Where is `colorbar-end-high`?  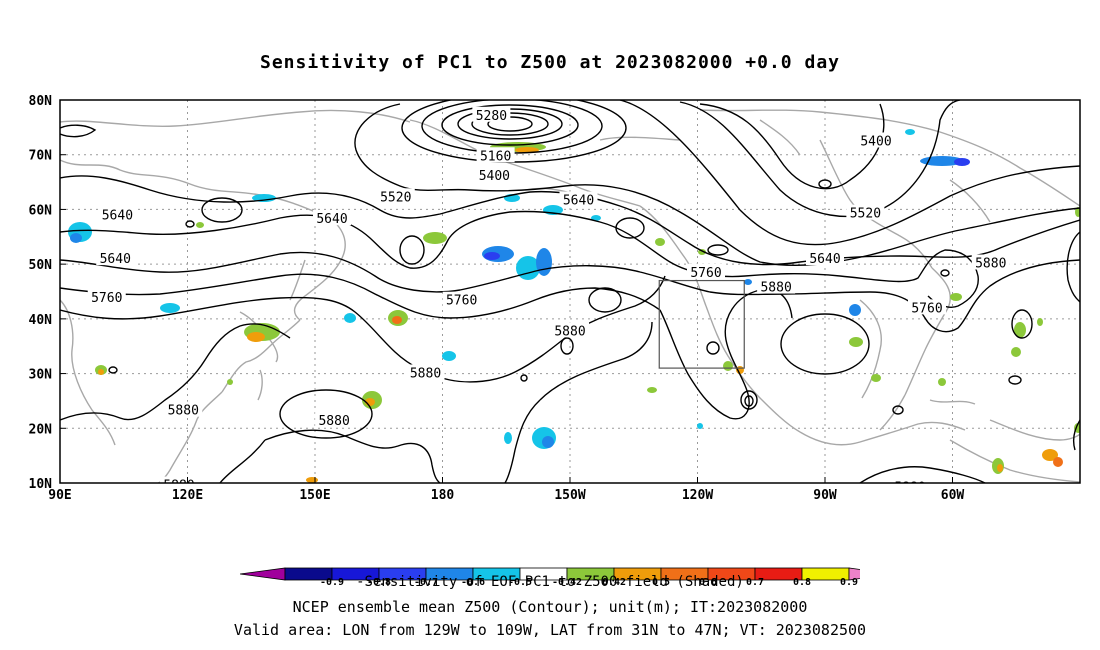 colorbar-end-high is located at coordinates (854, 574).